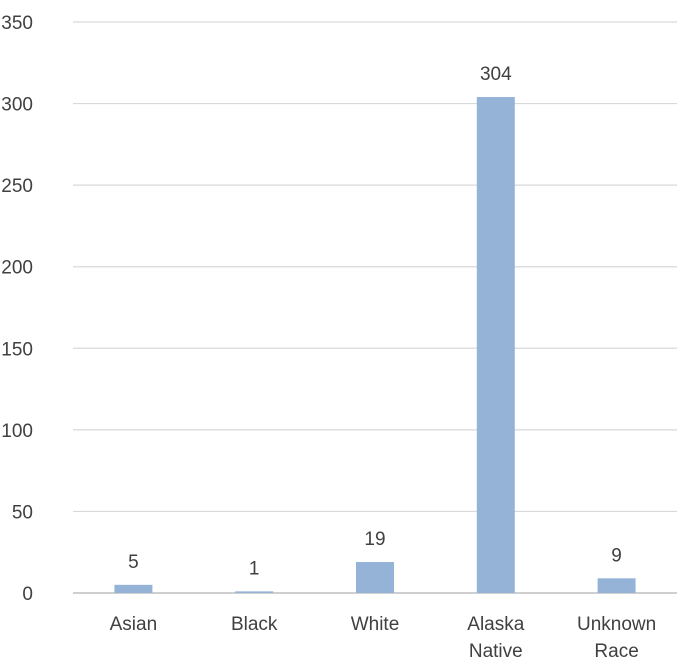 This screenshot has height=665, width=677. Describe the element at coordinates (17, 105) in the screenshot. I see `y-tick-label-300: 300` at that location.